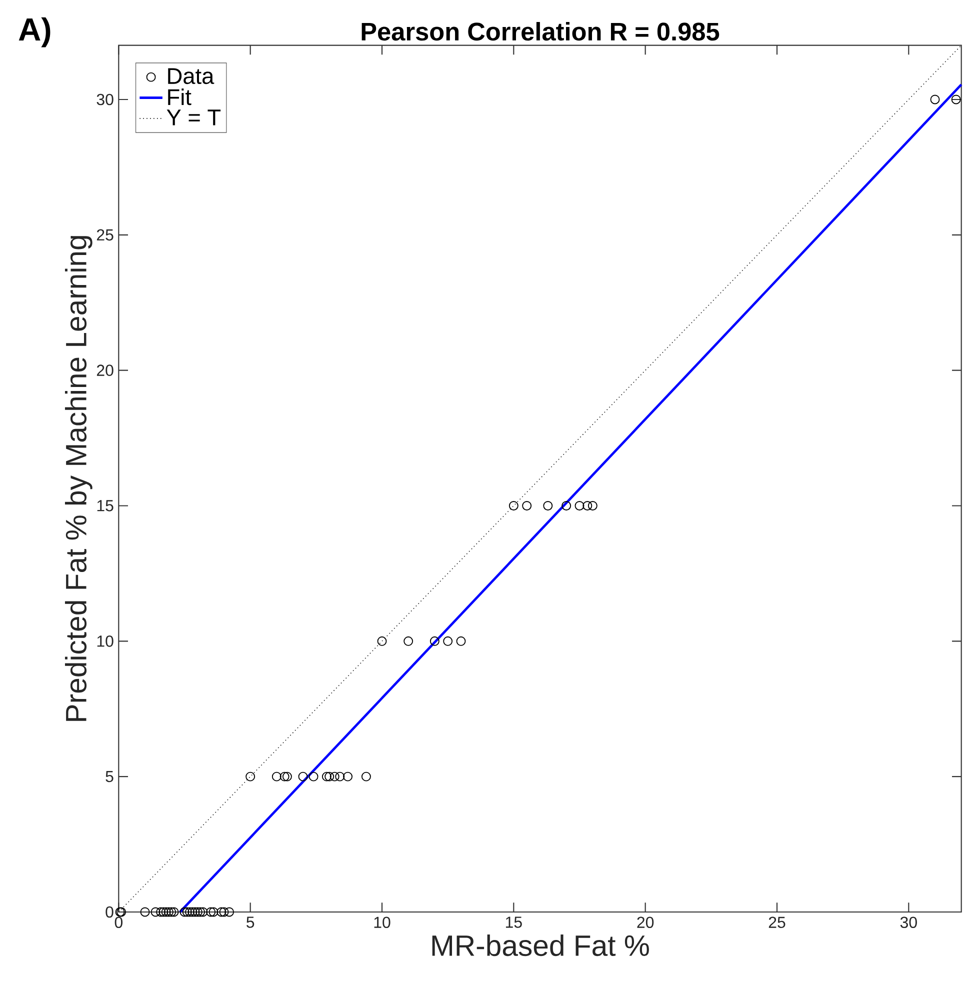 This screenshot has width=967, height=986. What do you see at coordinates (34, 32) in the screenshot?
I see `text: A)` at bounding box center [34, 32].